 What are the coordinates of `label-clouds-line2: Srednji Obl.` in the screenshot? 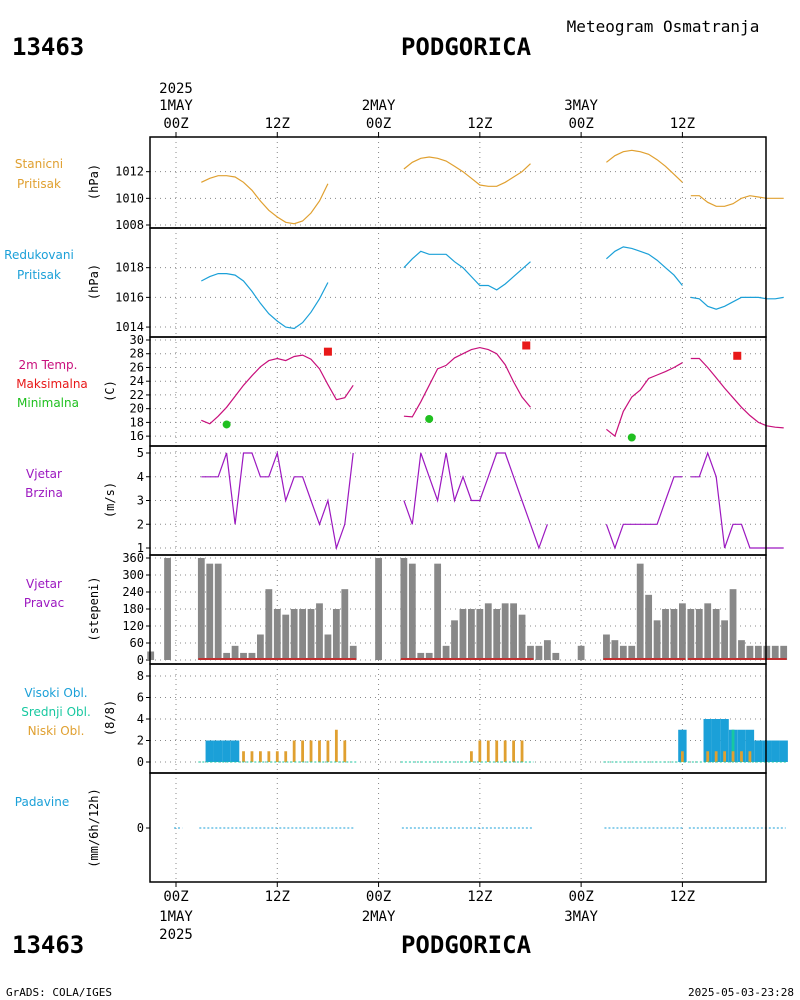 It's located at (56, 712).